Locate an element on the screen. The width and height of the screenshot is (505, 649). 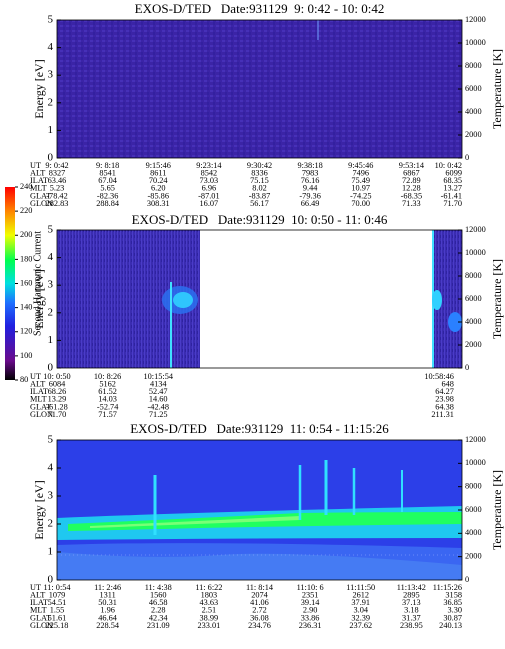
ephemeris-value: 9:23:14 is located at coordinates (209, 165).